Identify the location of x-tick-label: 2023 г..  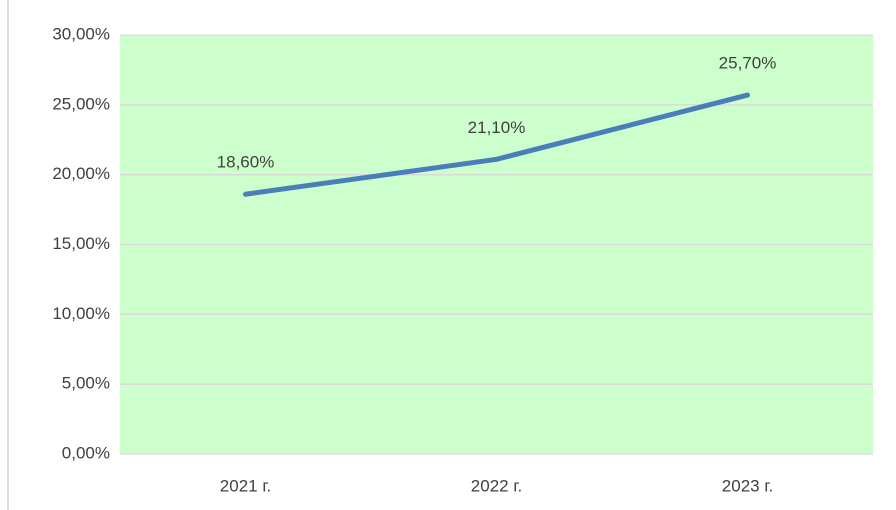
(747, 485).